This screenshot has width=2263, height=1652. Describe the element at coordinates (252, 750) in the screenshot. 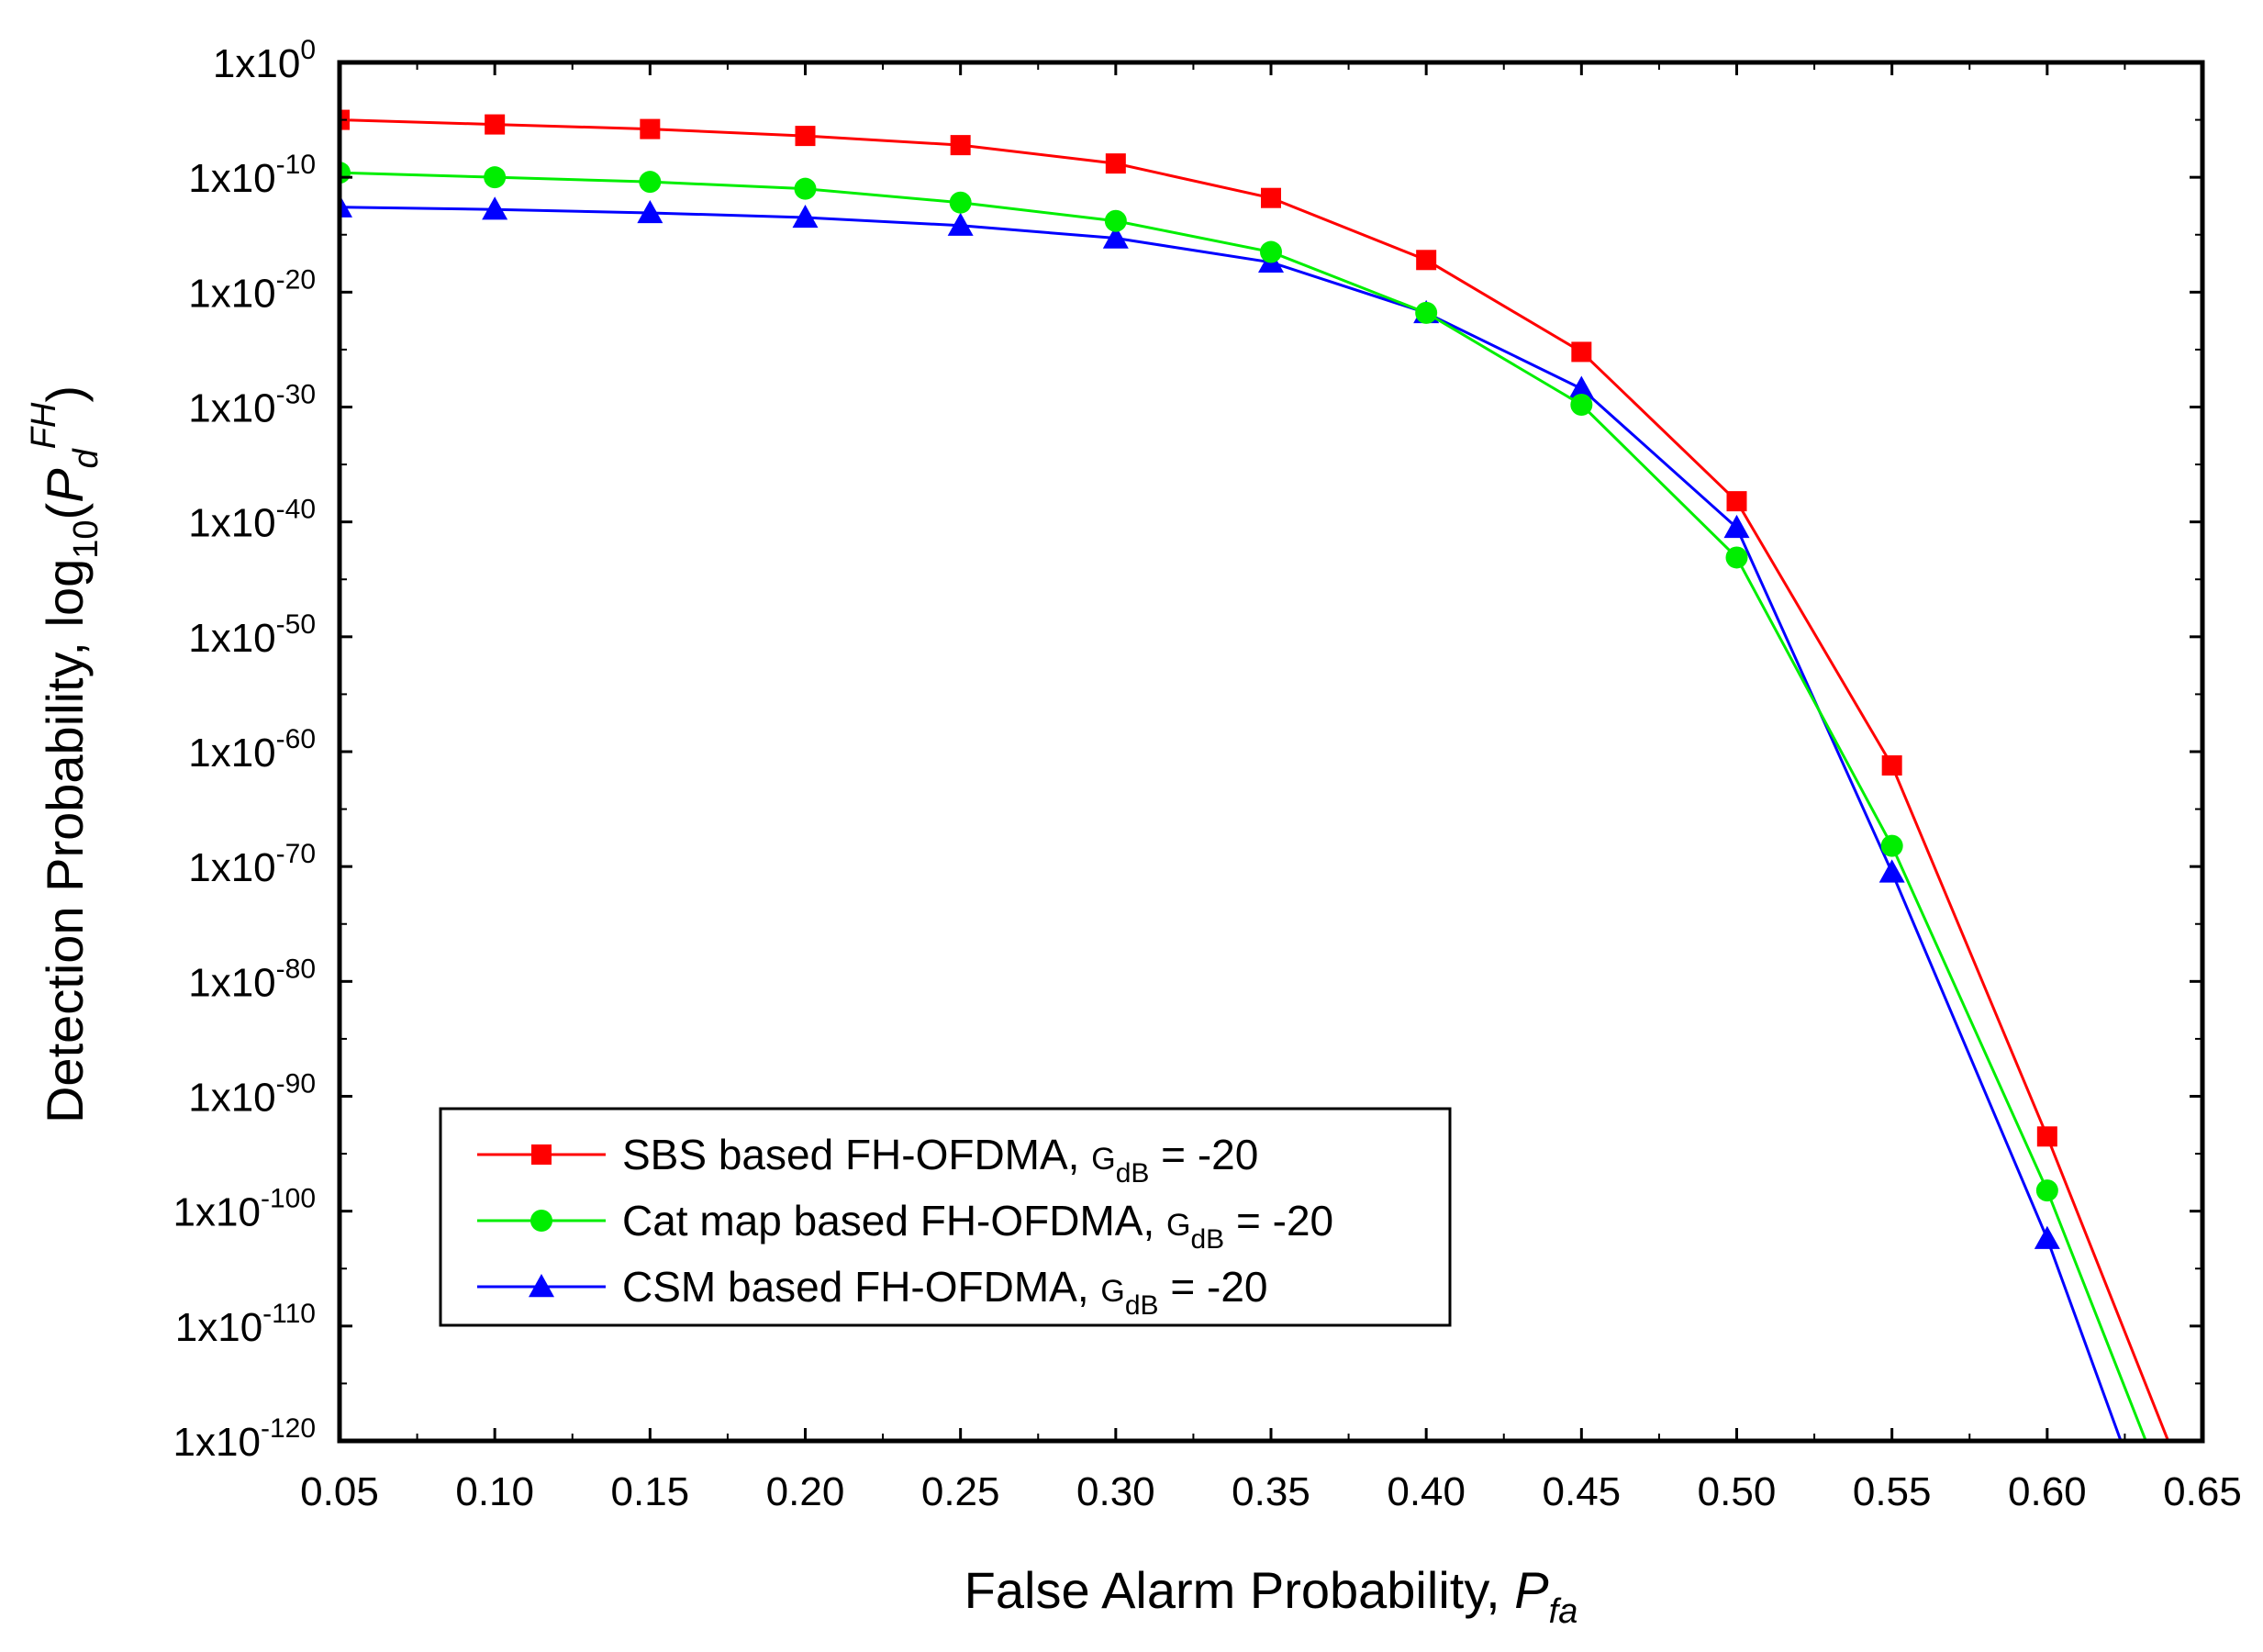

I see `y-tick-label: 1x10⁻⁶⁰` at that location.